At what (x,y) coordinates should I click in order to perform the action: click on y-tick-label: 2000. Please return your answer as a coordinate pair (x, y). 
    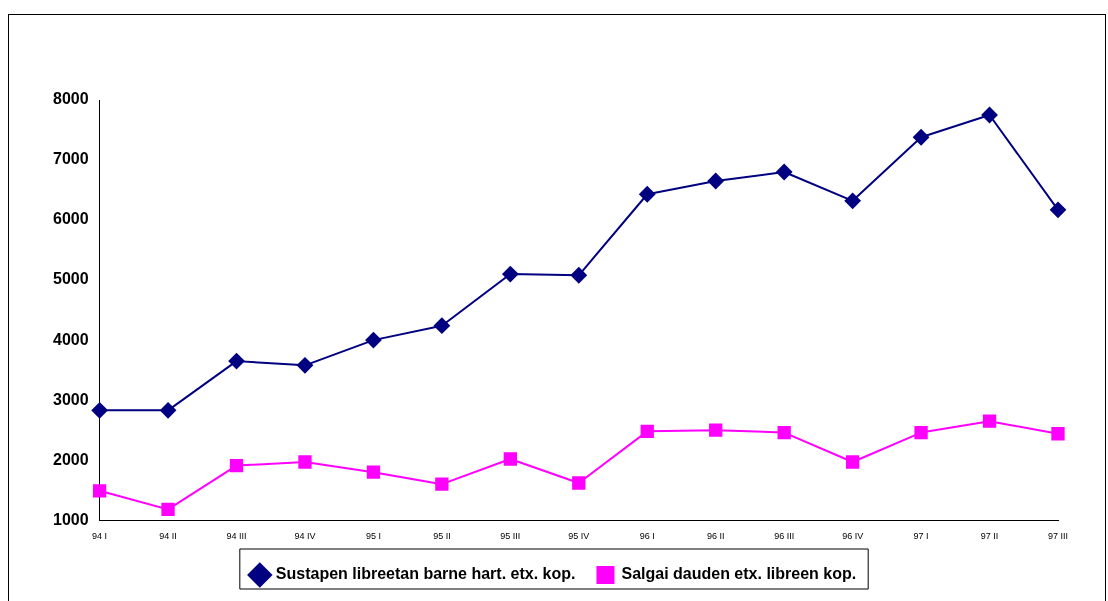
    Looking at the image, I should click on (71, 459).